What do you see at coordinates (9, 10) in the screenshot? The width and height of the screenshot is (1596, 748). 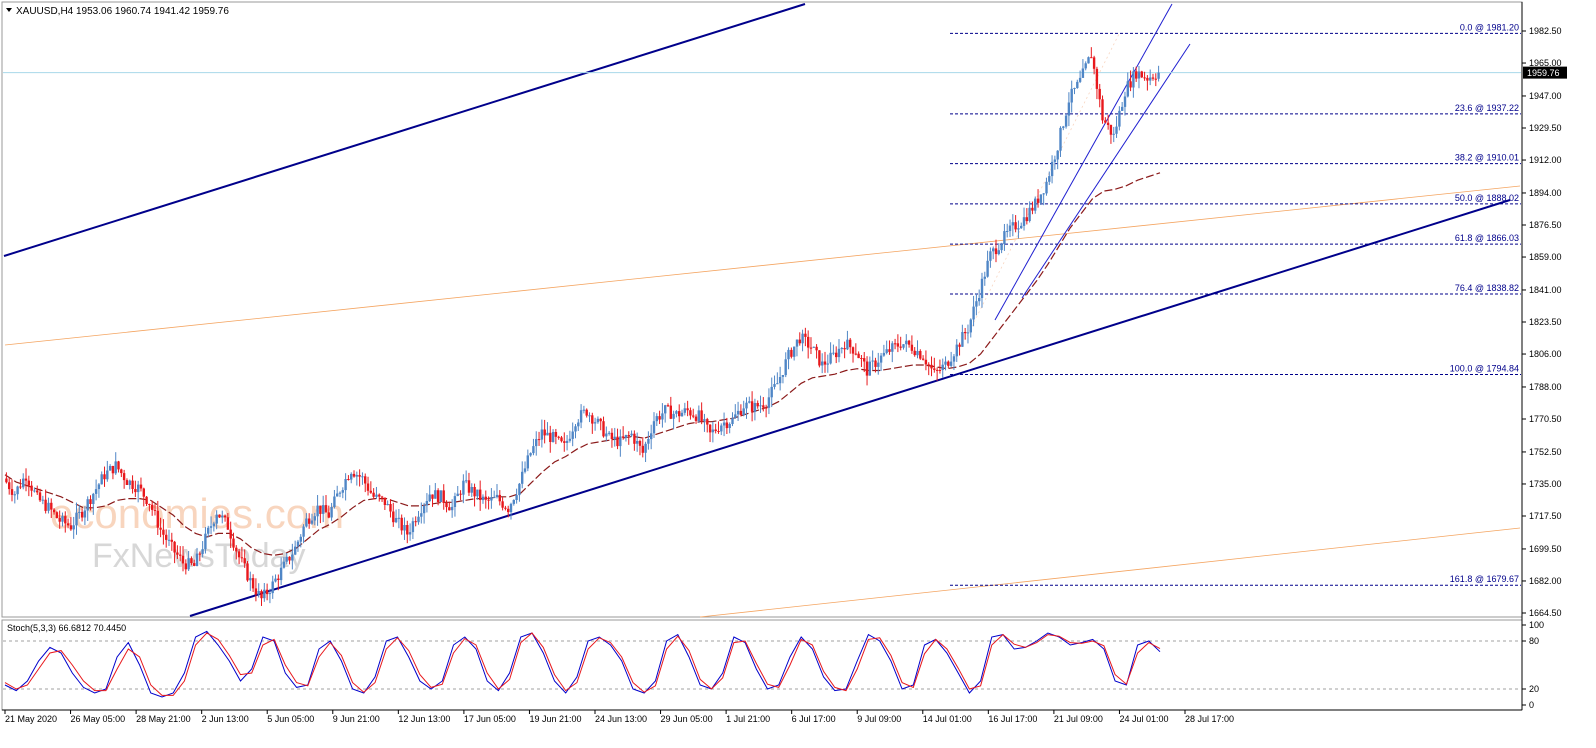 I see `collapse-triangle-icon` at bounding box center [9, 10].